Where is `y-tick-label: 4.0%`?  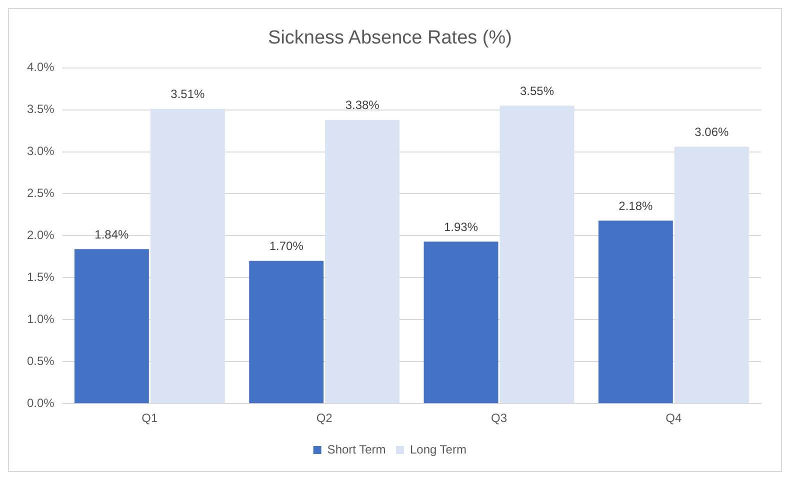 y-tick-label: 4.0% is located at coordinates (40, 67).